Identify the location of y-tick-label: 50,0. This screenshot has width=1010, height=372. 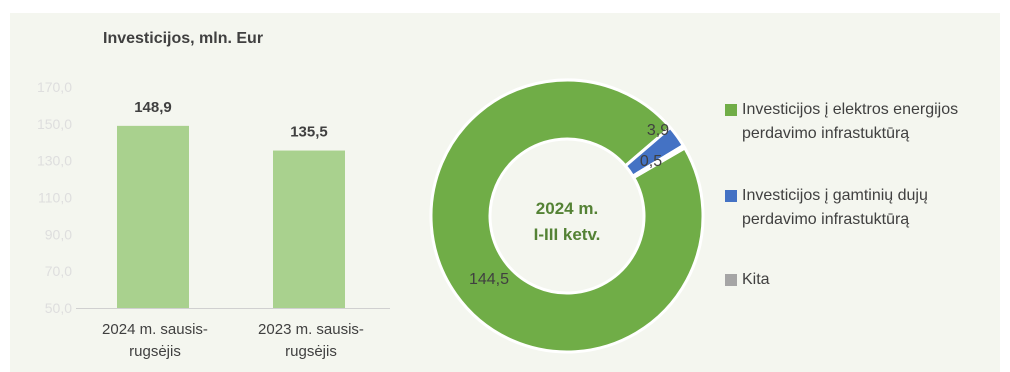
(58, 308).